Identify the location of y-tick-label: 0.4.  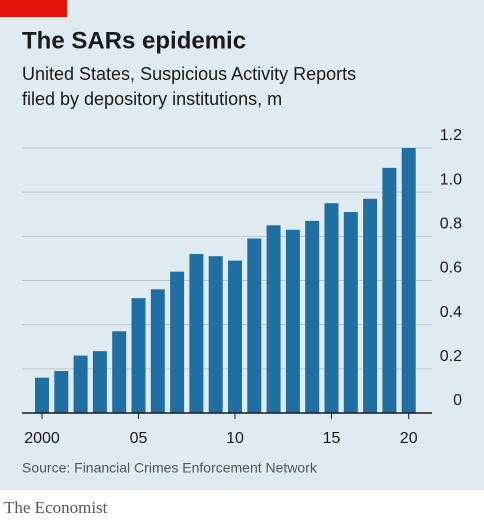
(451, 312).